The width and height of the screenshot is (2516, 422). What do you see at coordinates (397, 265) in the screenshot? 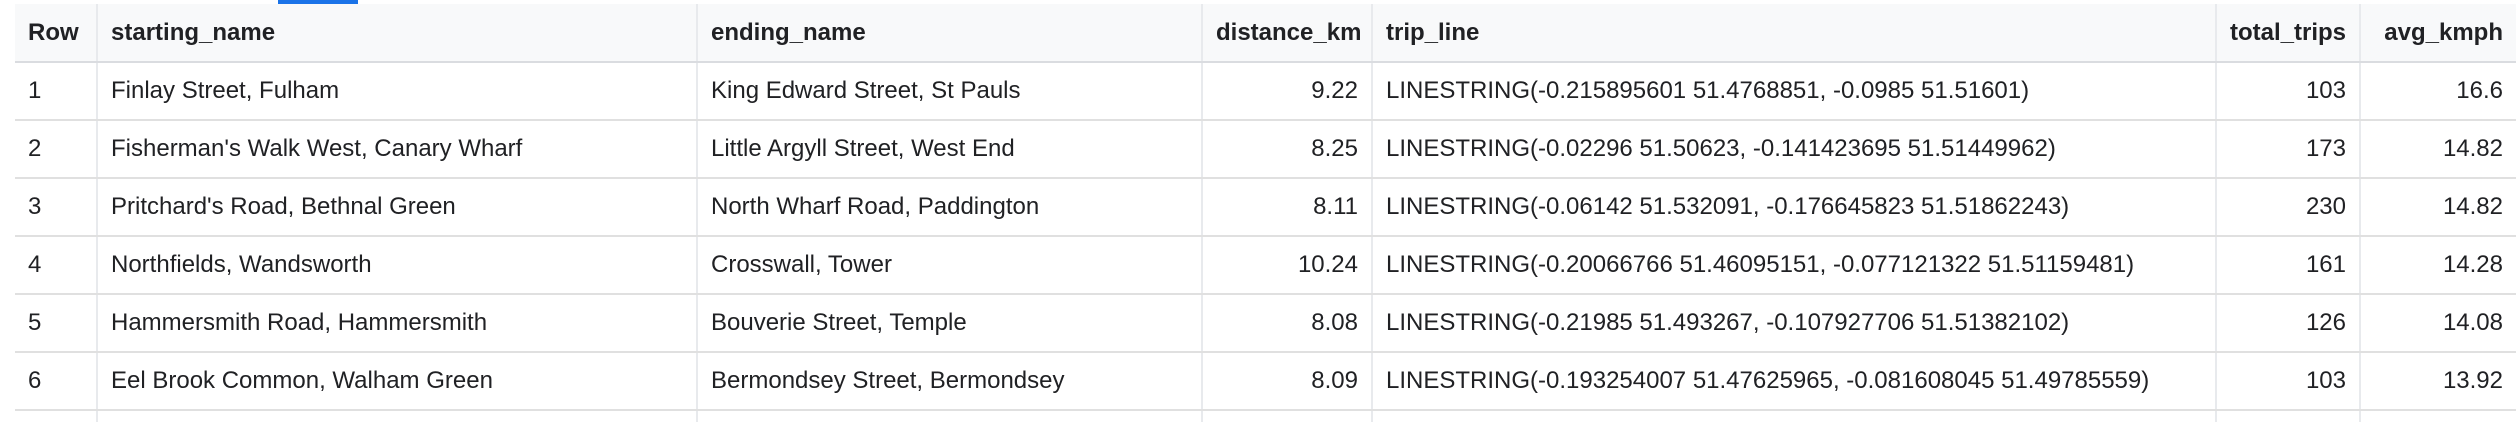
I see `cell-starting-name: Northfields, Wandsworth` at bounding box center [397, 265].